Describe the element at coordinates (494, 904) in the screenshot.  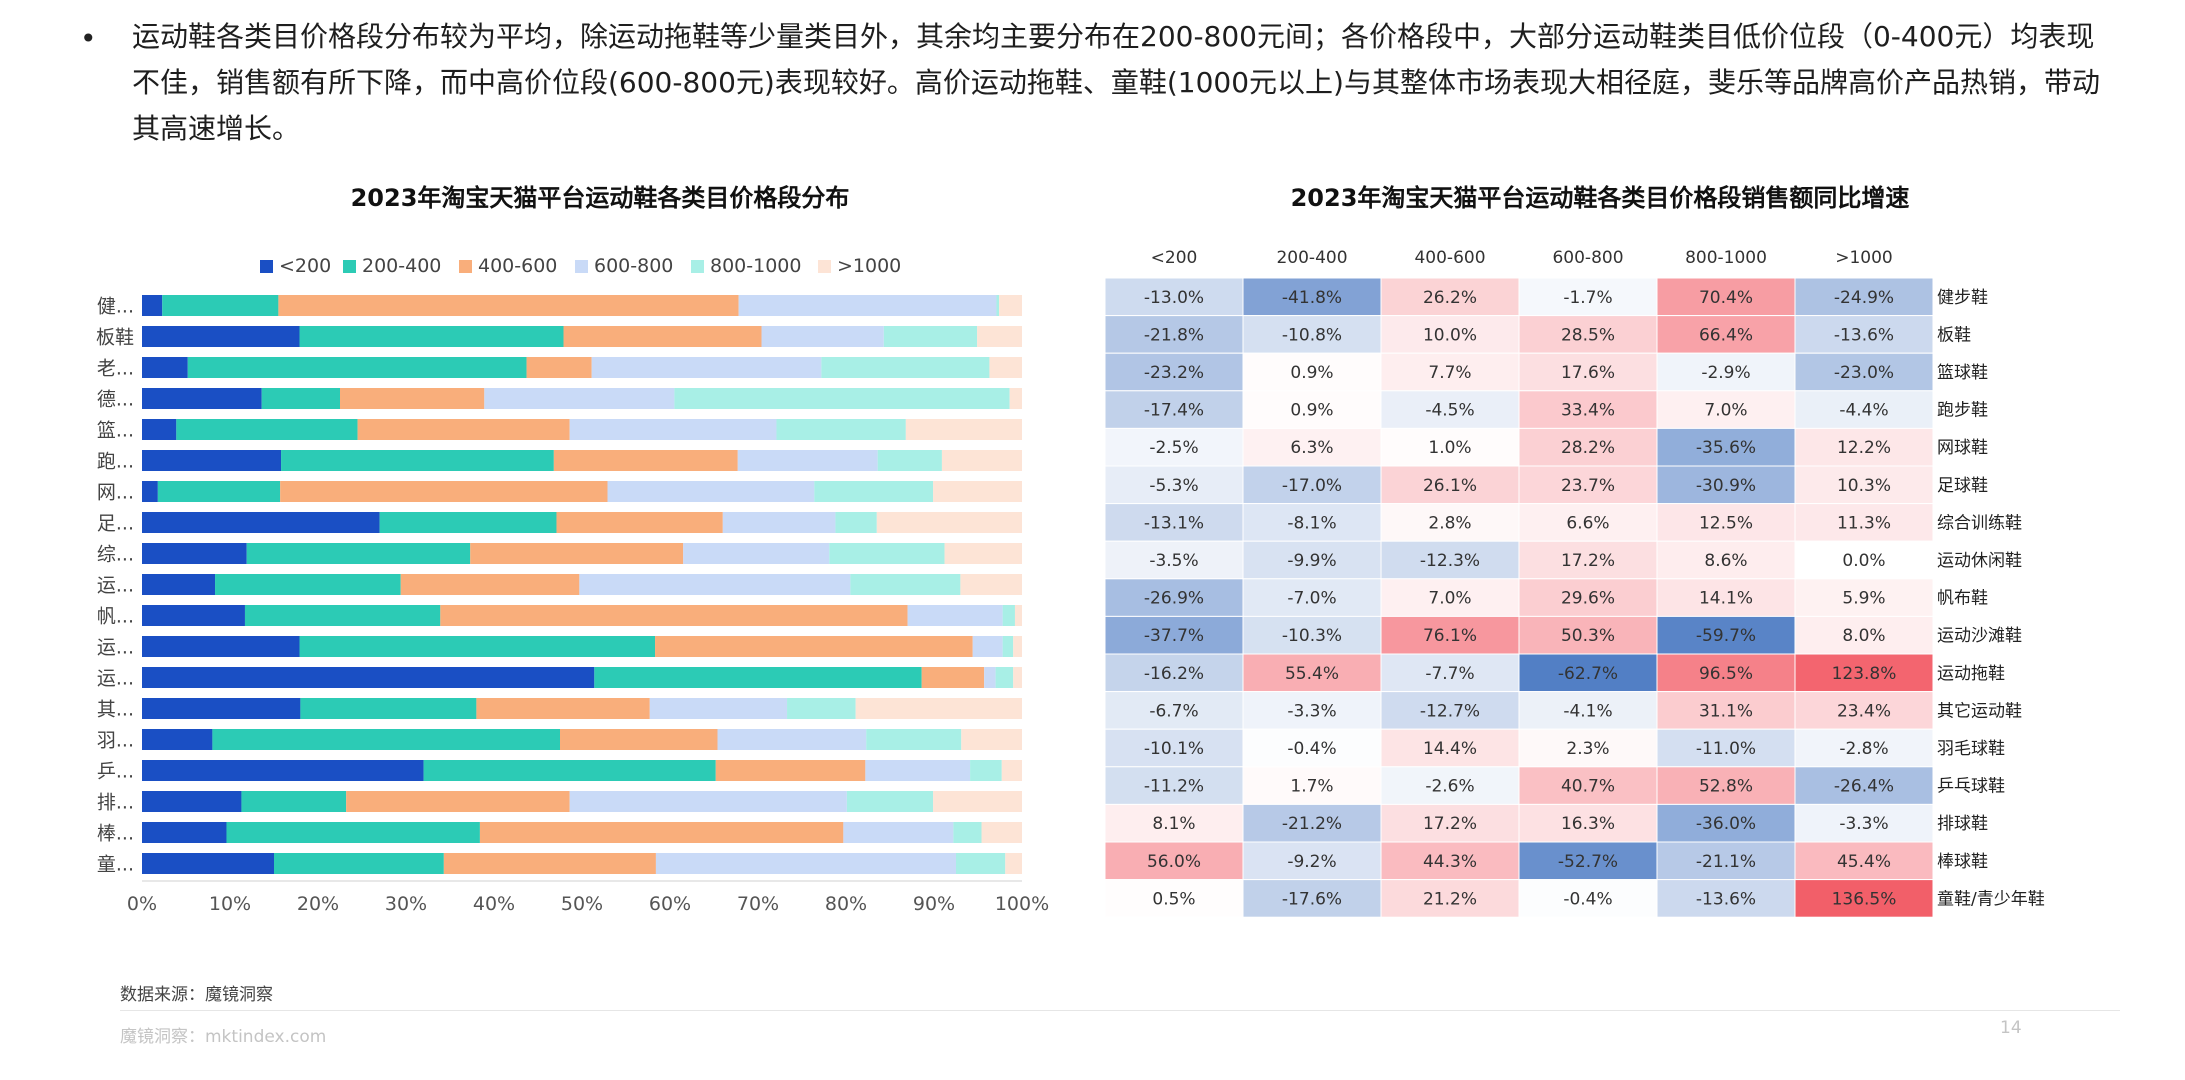
I see `x-tick-label: 40%` at that location.